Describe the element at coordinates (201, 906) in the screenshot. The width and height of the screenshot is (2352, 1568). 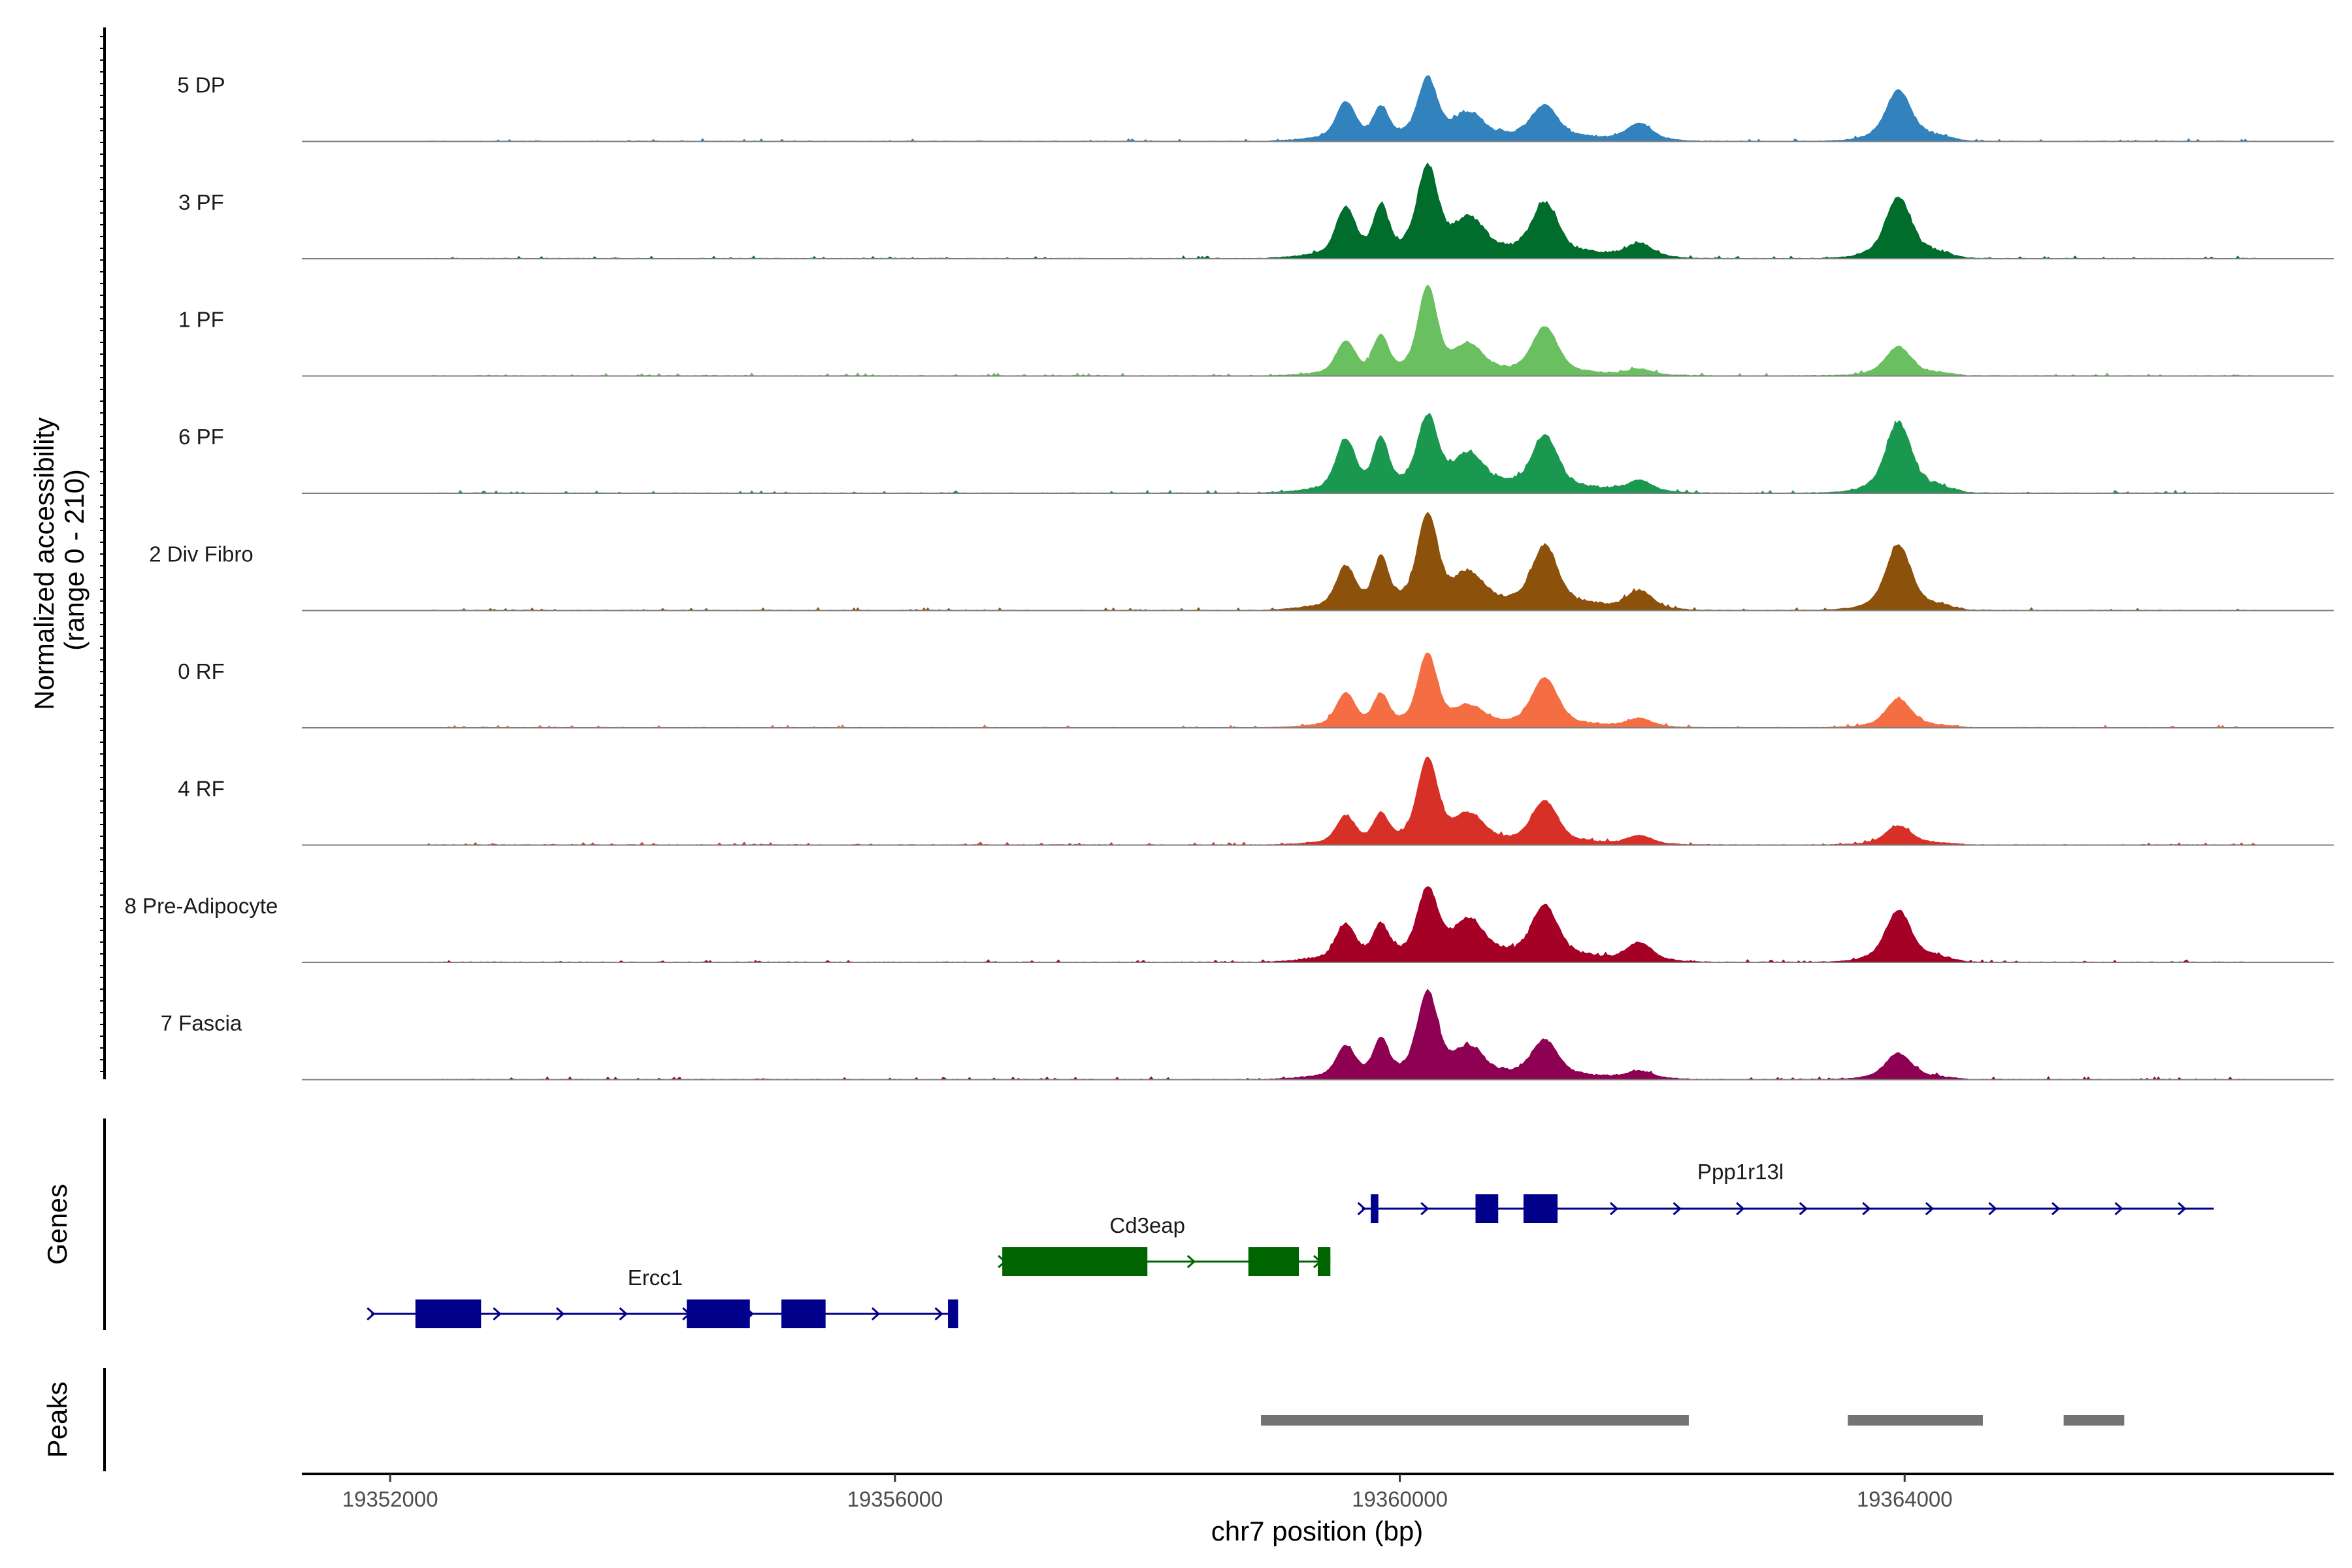
I see `track-label: 8 Pre-Adipocyte` at that location.